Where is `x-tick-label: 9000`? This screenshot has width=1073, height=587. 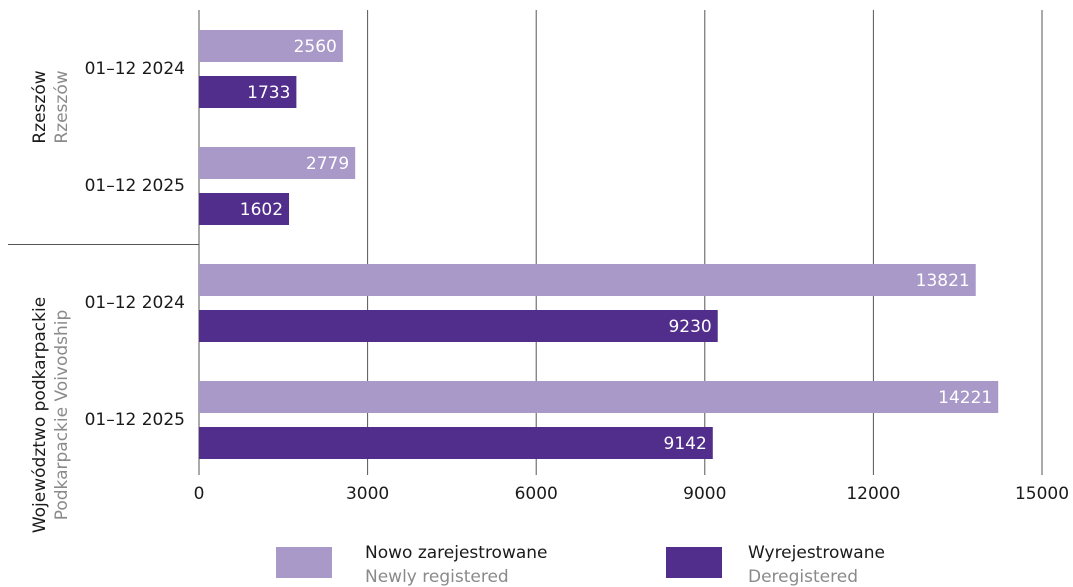
x-tick-label: 9000 is located at coordinates (704, 494).